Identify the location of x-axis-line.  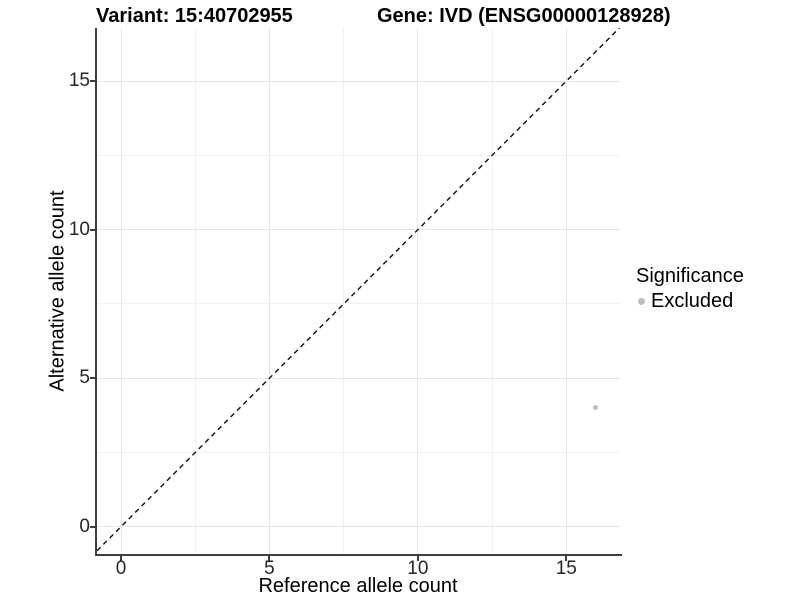
(358, 555).